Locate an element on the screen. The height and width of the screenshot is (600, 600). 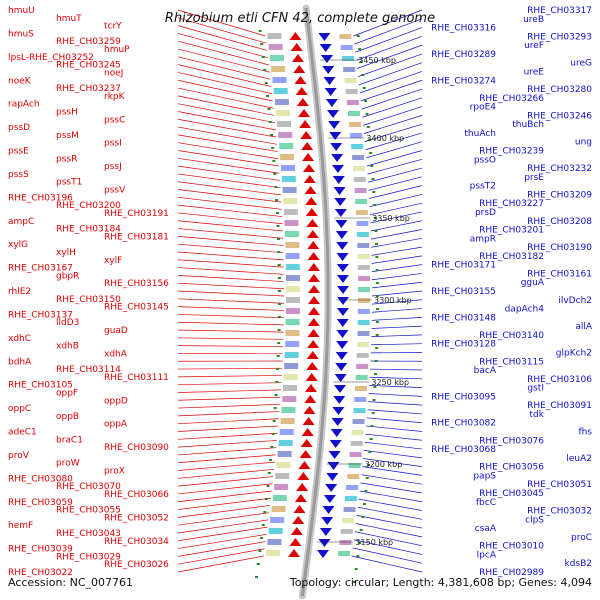
kbp-marker: 3450 kbp is located at coordinates (377, 60).